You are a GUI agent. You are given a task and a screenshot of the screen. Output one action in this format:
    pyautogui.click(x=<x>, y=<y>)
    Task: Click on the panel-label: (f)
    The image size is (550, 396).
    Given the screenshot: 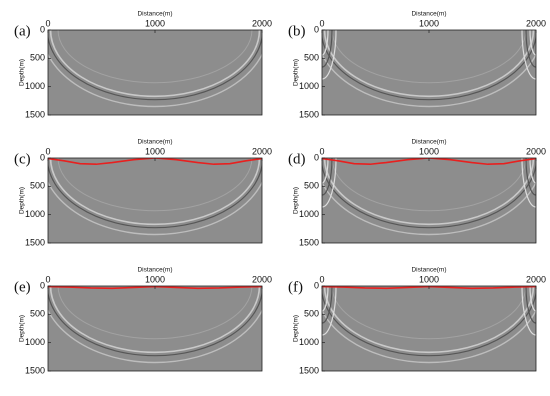 What is the action you would take?
    pyautogui.click(x=295, y=287)
    